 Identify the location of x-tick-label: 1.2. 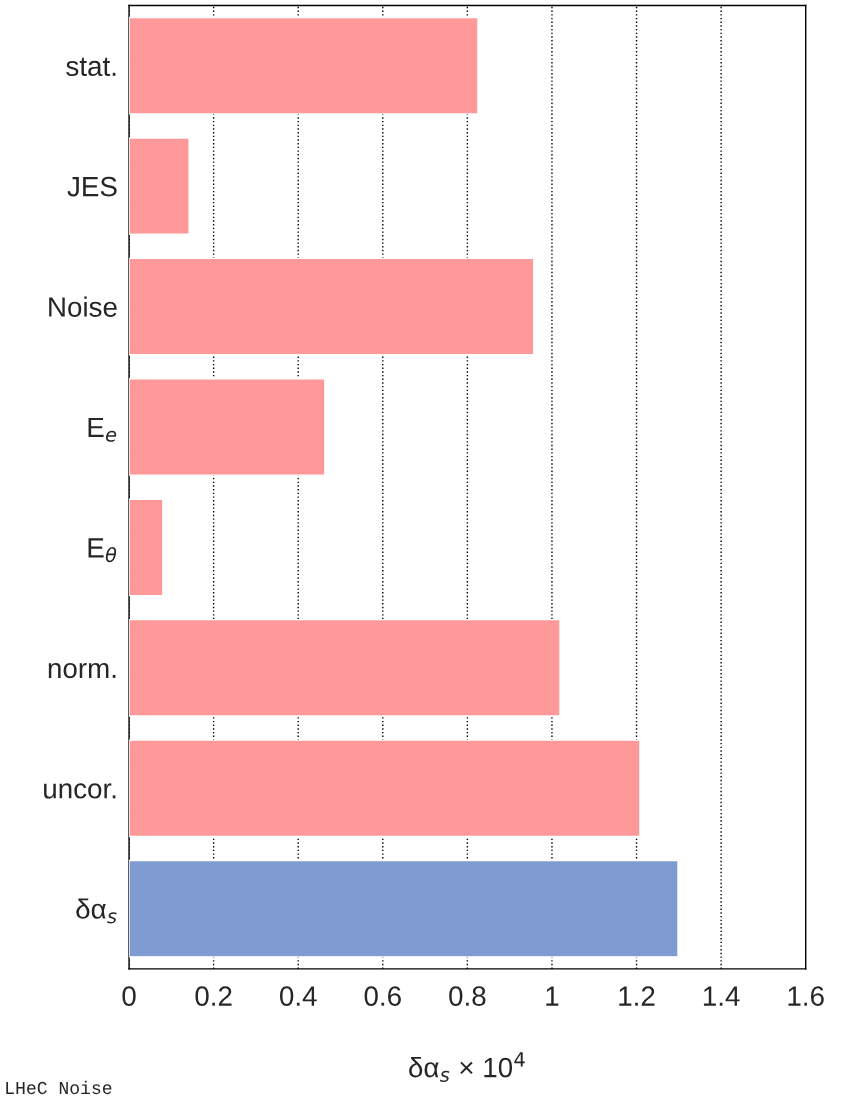
(637, 996).